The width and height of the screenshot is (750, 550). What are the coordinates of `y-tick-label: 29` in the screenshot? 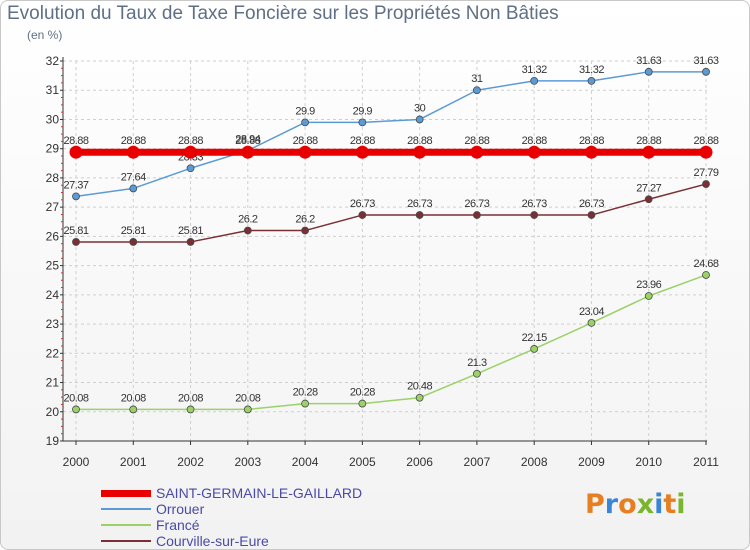 It's located at (53, 149).